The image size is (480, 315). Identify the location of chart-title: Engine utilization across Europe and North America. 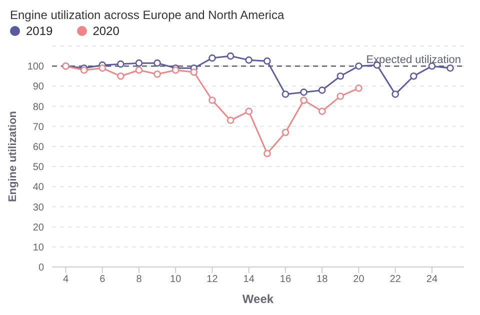
(148, 15).